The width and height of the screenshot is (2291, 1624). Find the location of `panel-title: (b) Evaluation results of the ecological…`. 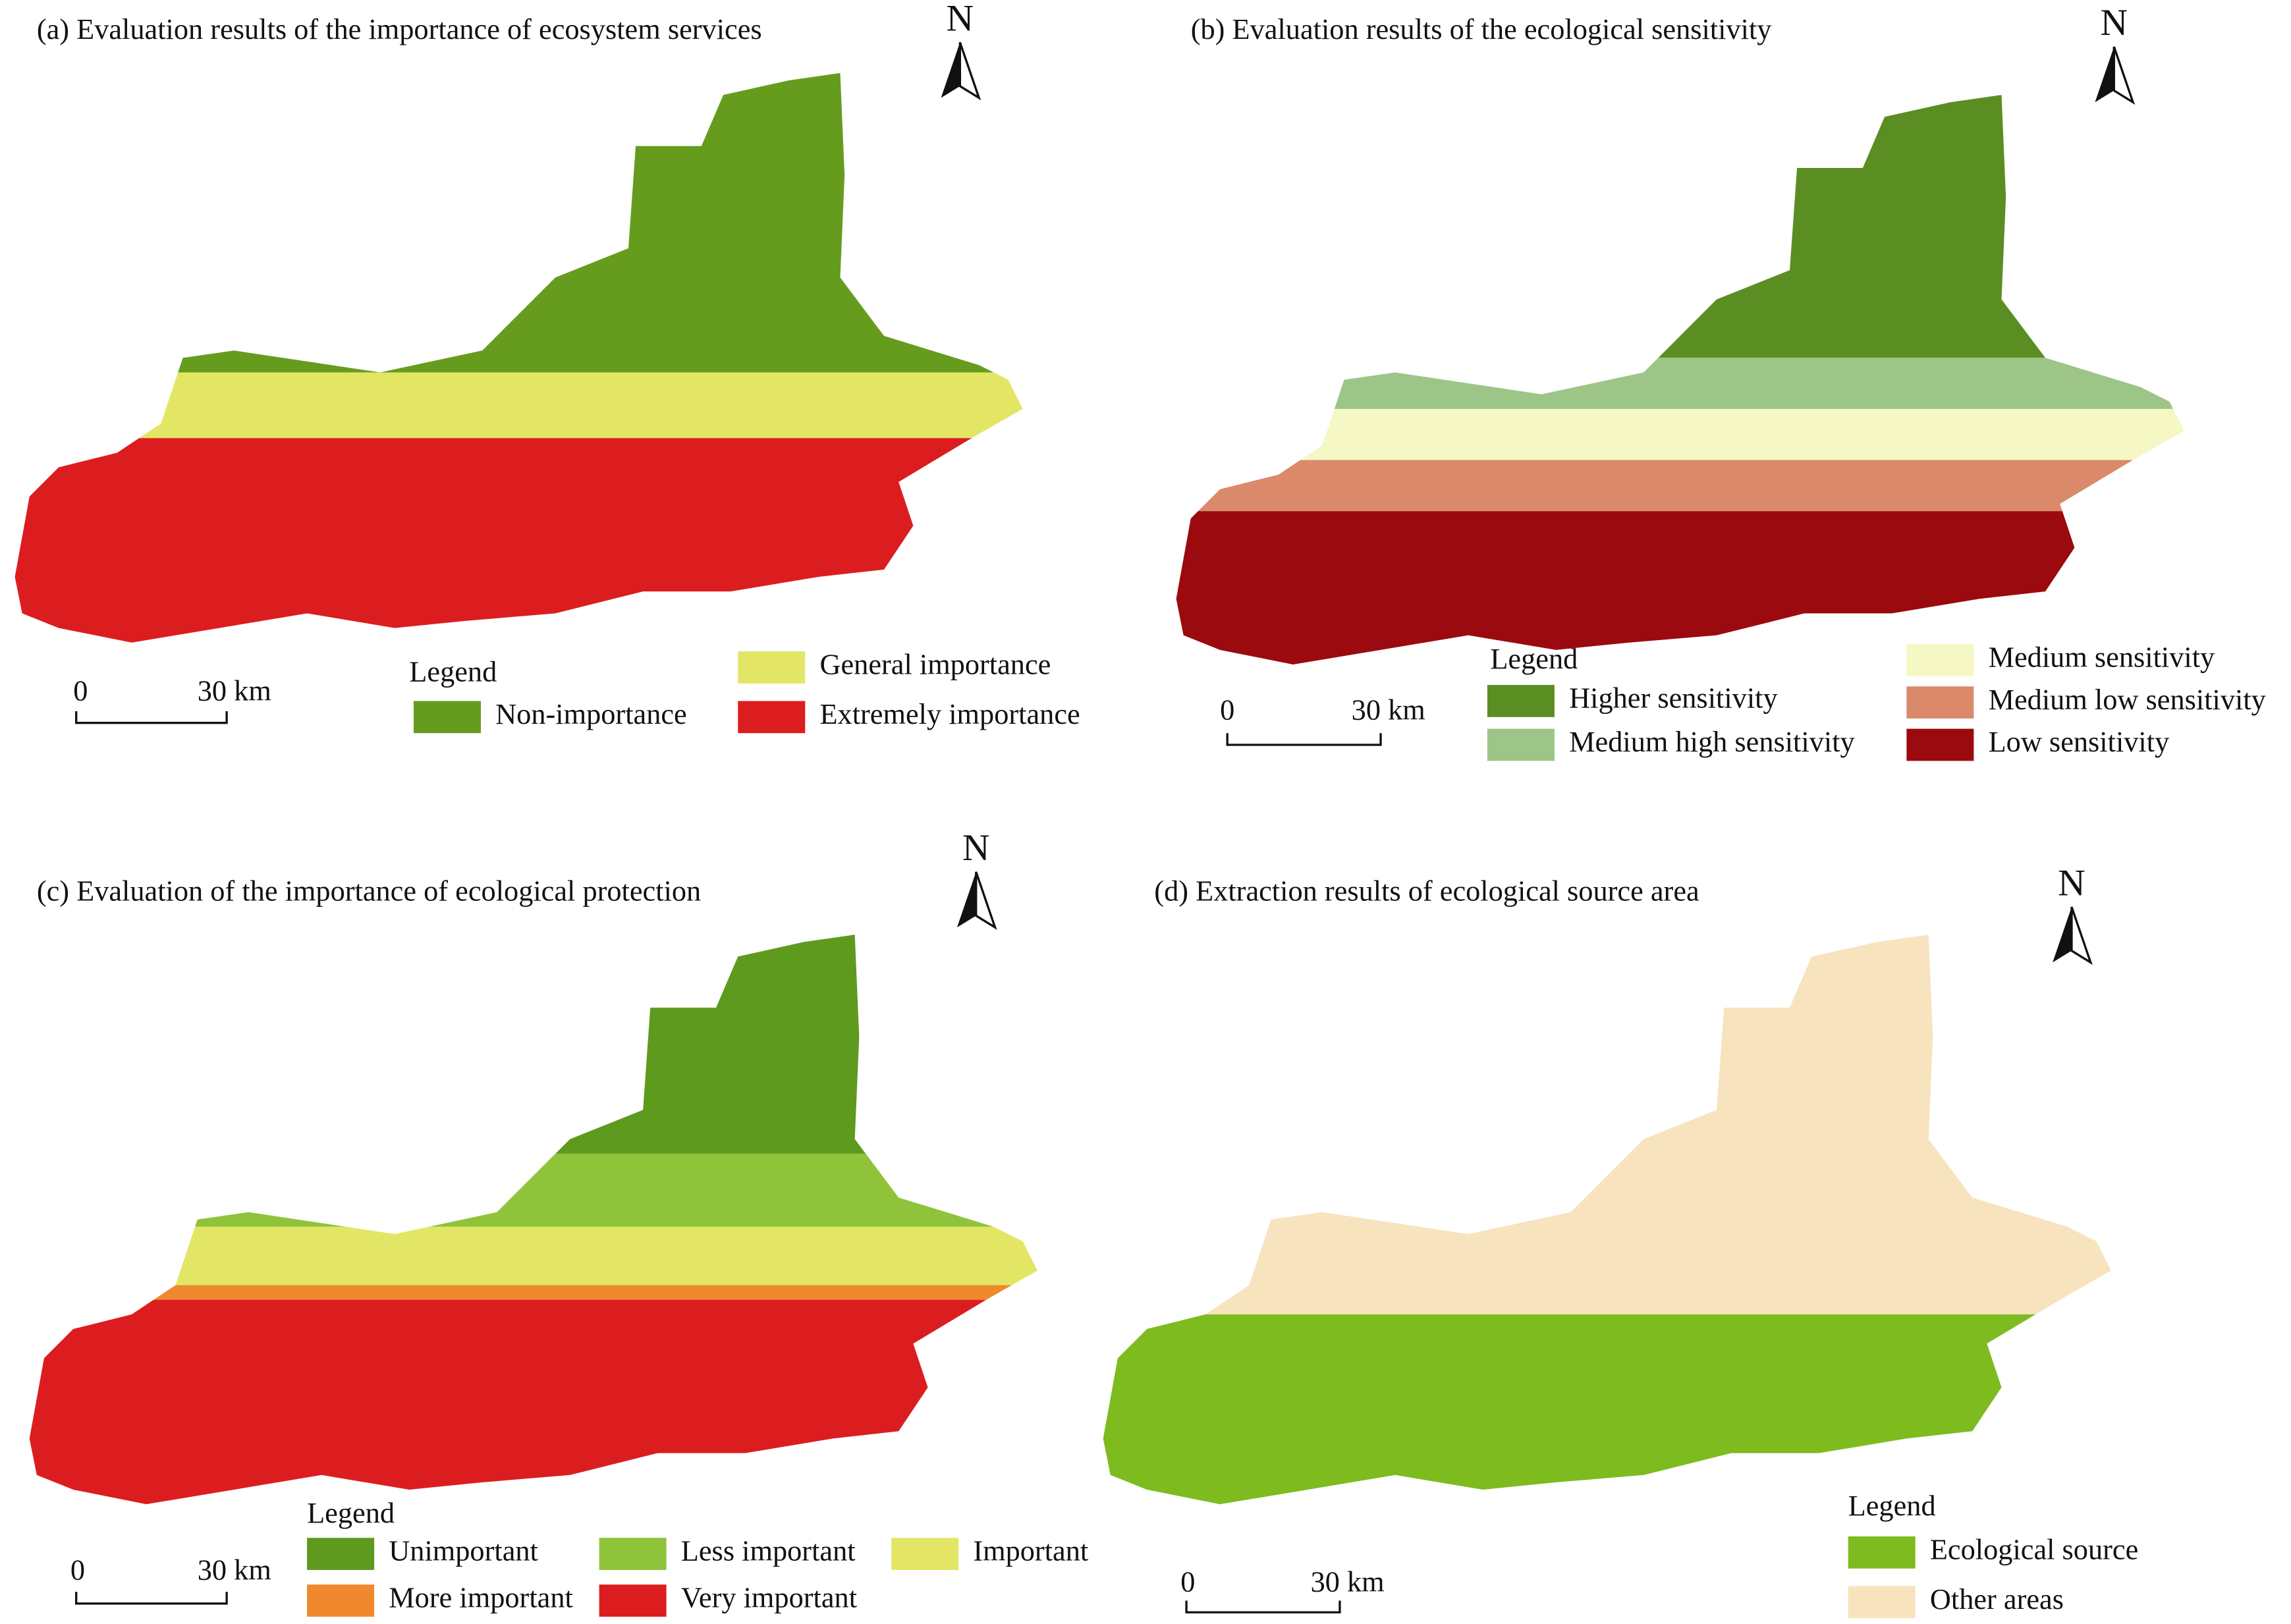

panel-title: (b) Evaluation results of the ecological… is located at coordinates (1481, 29).